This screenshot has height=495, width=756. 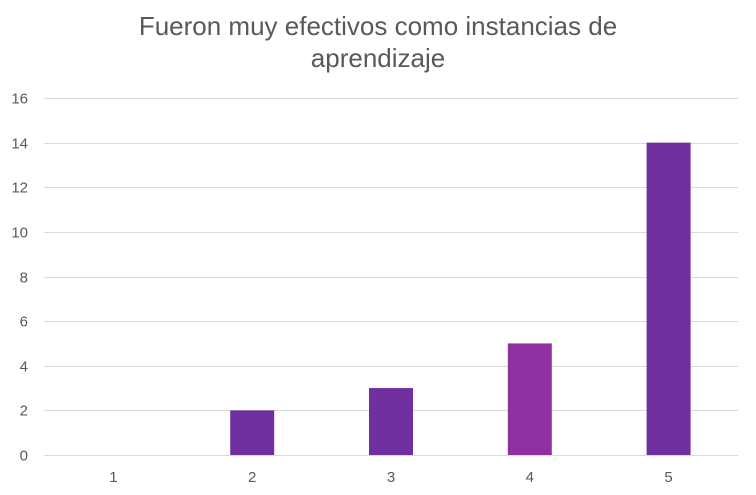 I want to click on chart-title-line-1: Fueron muy efectivos como instancias de, so click(x=378, y=26).